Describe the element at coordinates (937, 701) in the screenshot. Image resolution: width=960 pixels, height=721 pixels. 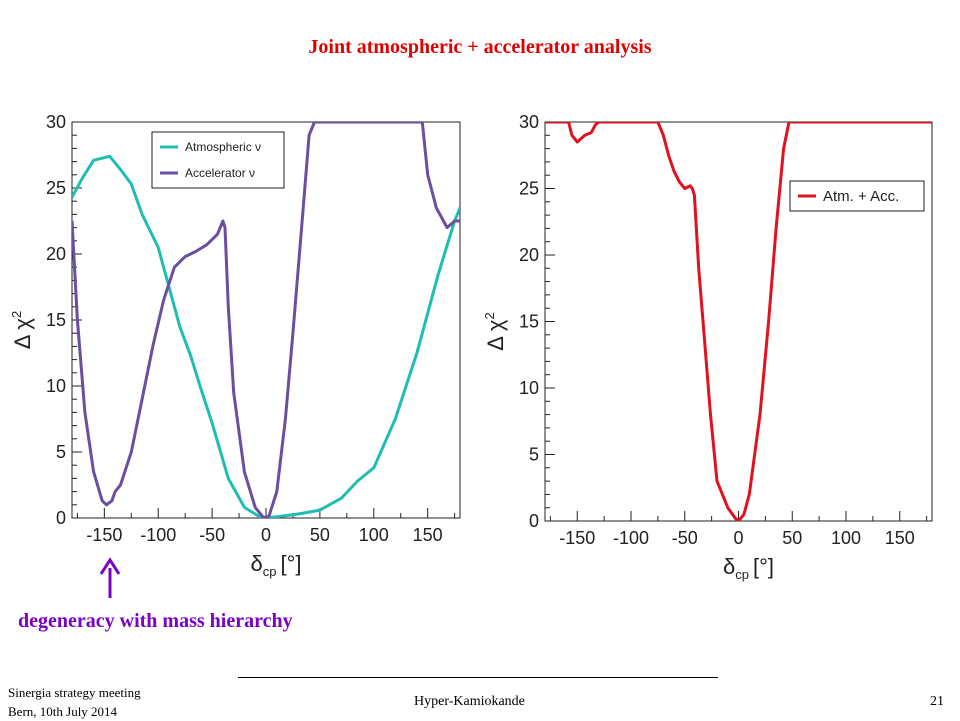
I see `page-number: 21` at that location.